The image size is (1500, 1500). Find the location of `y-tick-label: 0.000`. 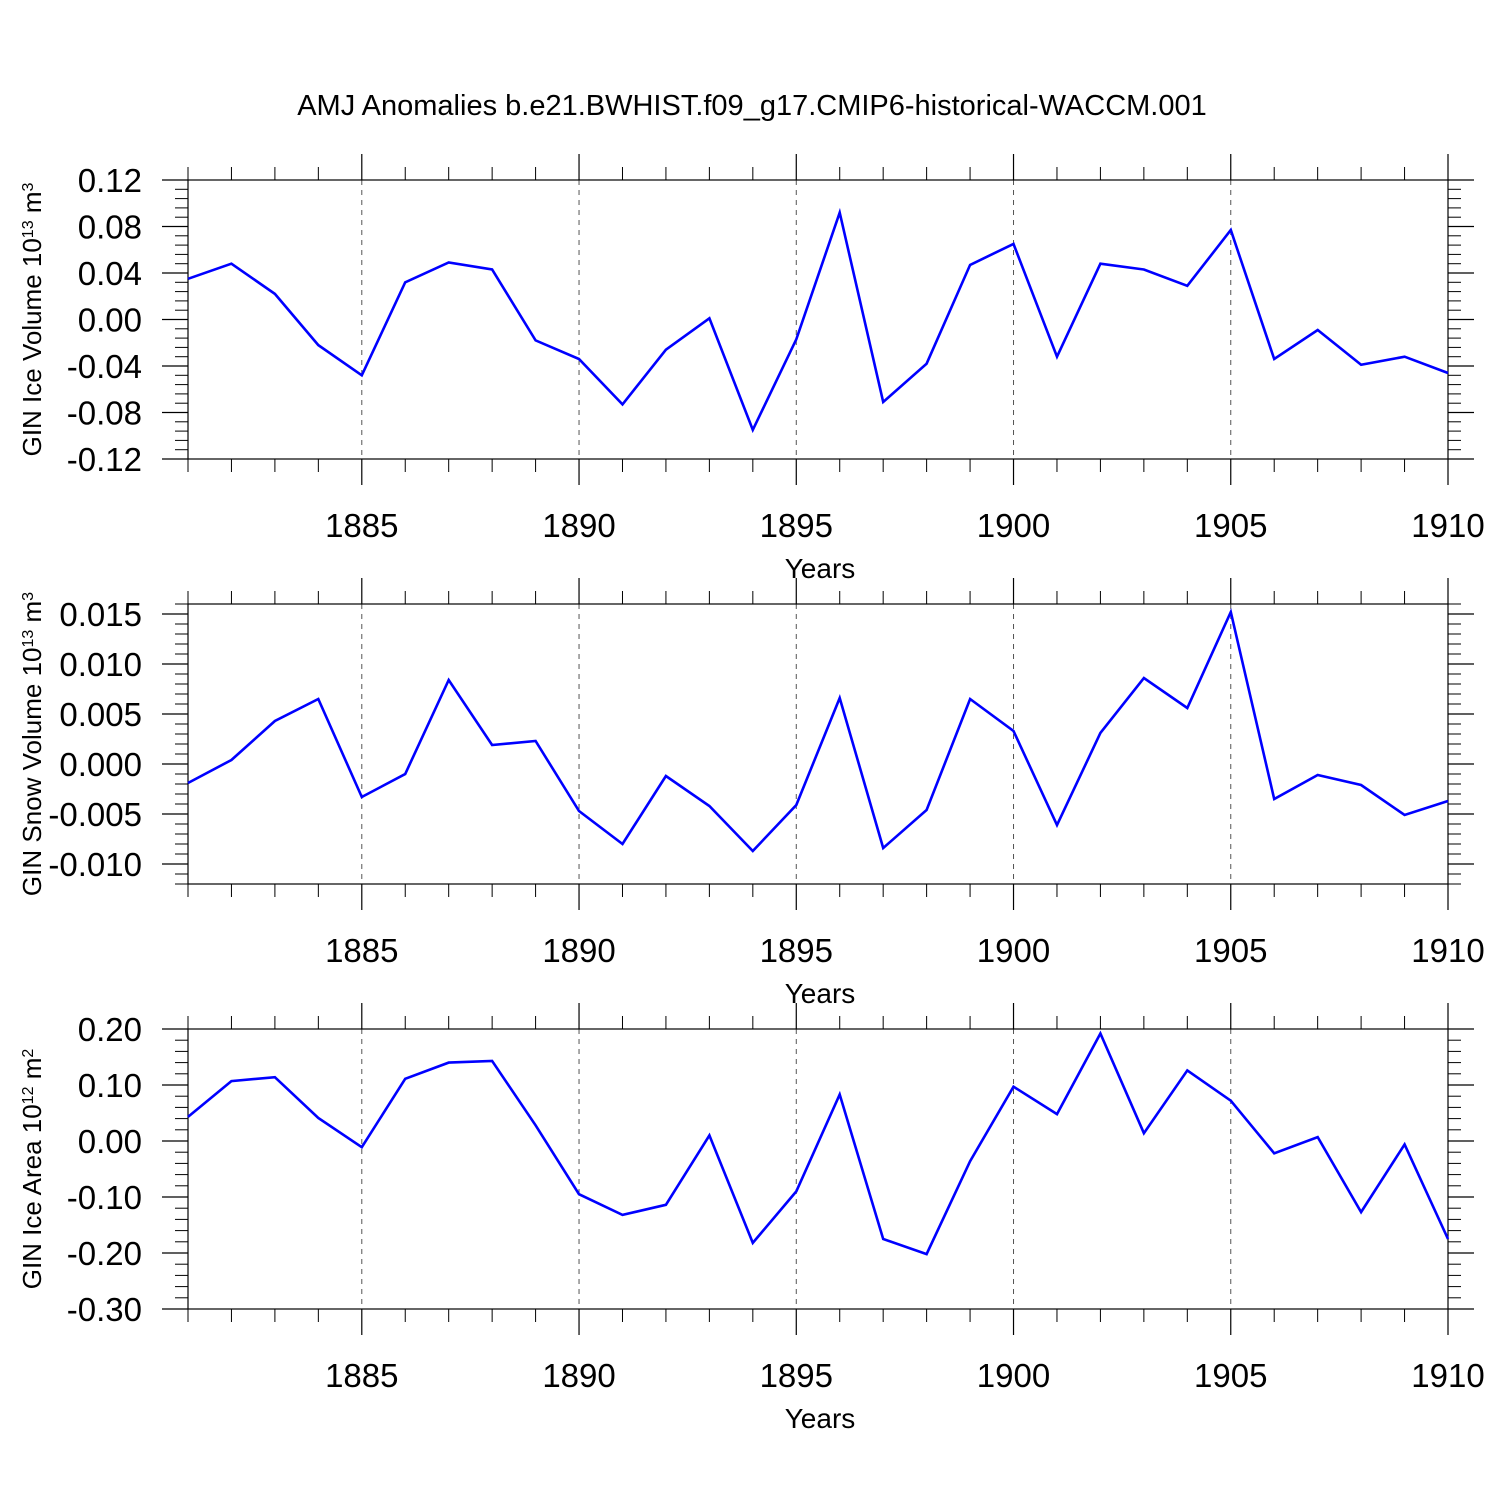

y-tick-label: 0.000 is located at coordinates (100, 764).